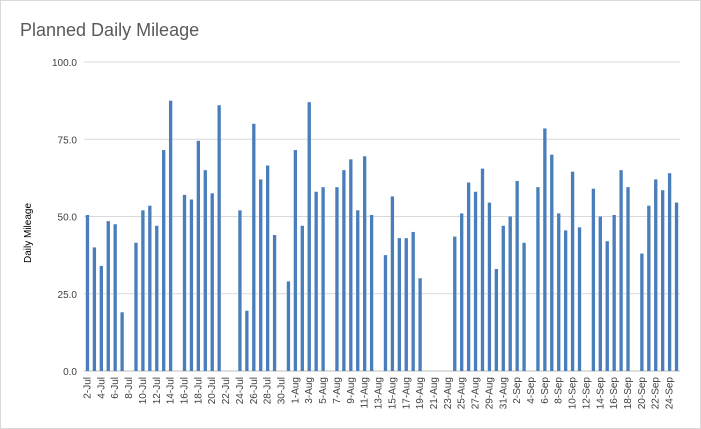 Image resolution: width=701 pixels, height=429 pixels. I want to click on bar-10-Aug, so click(358, 290).